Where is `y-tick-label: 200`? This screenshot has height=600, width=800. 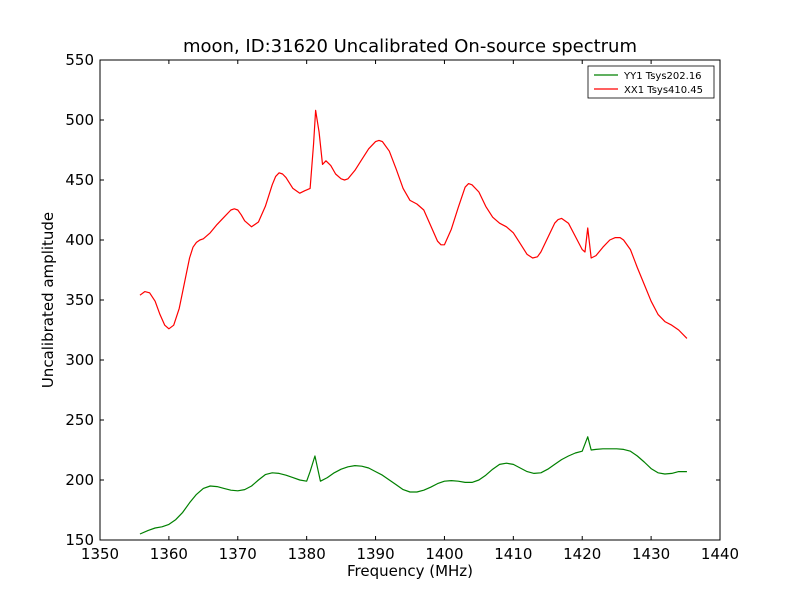
y-tick-label: 200 is located at coordinates (79, 480).